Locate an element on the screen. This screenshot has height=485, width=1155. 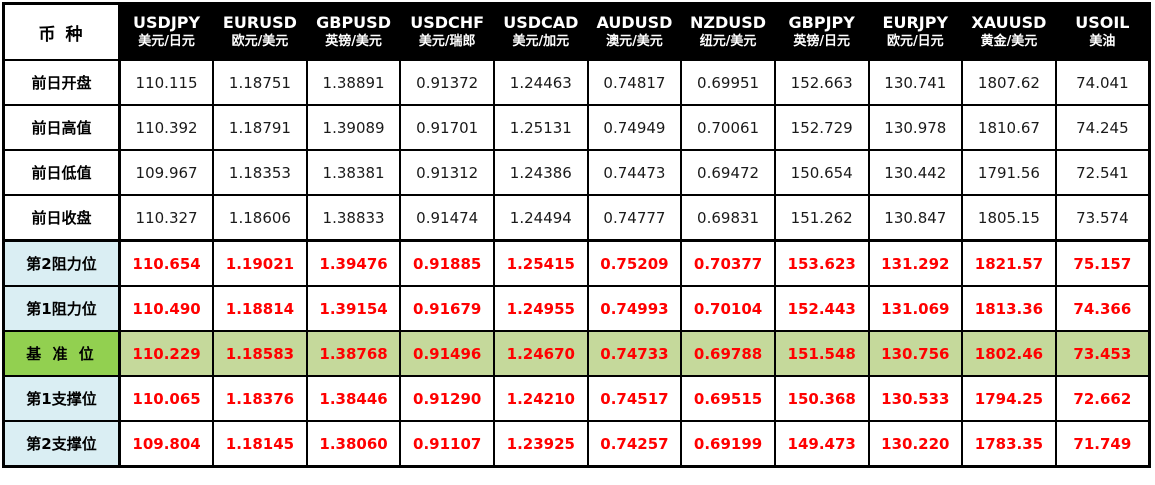
value-cell: 152.443 is located at coordinates (821, 308).